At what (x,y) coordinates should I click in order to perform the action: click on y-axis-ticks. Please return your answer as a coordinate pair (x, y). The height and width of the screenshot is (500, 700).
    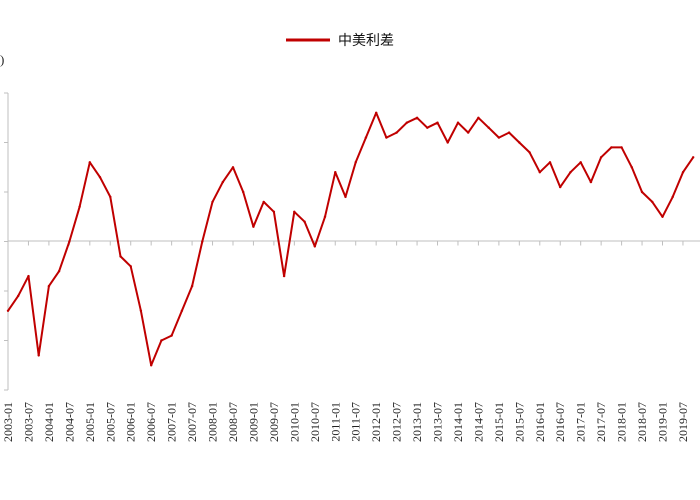
    Looking at the image, I should click on (6, 241).